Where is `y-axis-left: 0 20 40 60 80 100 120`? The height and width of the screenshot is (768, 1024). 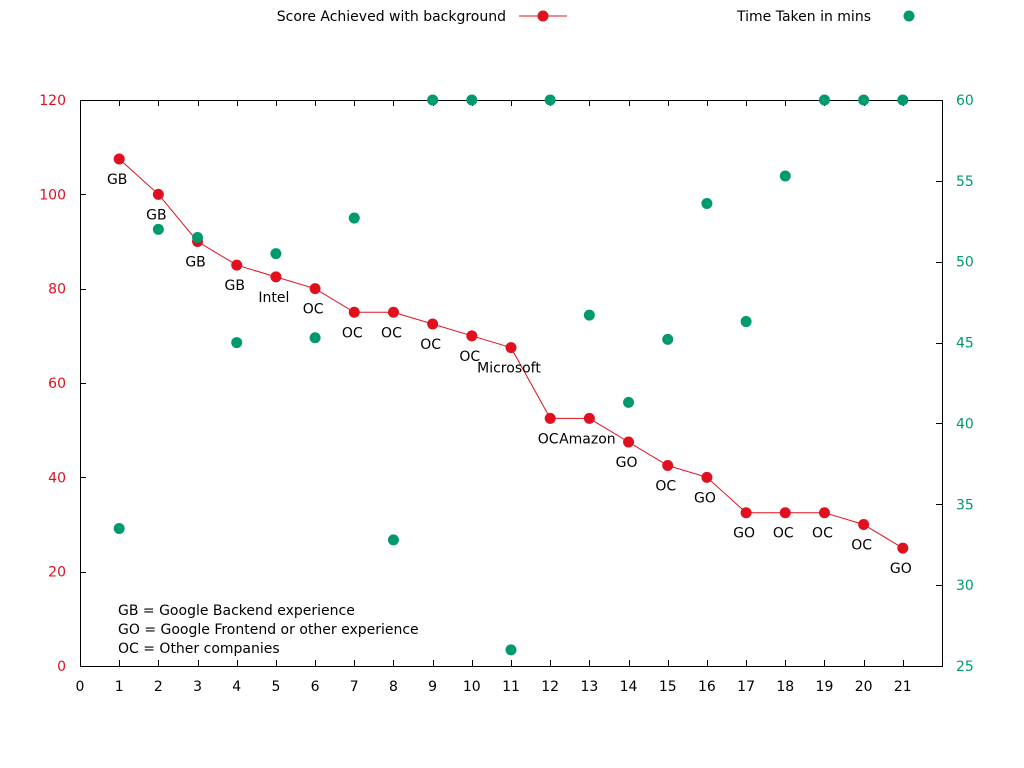 y-axis-left: 0 20 40 60 80 100 120 is located at coordinates (62, 384).